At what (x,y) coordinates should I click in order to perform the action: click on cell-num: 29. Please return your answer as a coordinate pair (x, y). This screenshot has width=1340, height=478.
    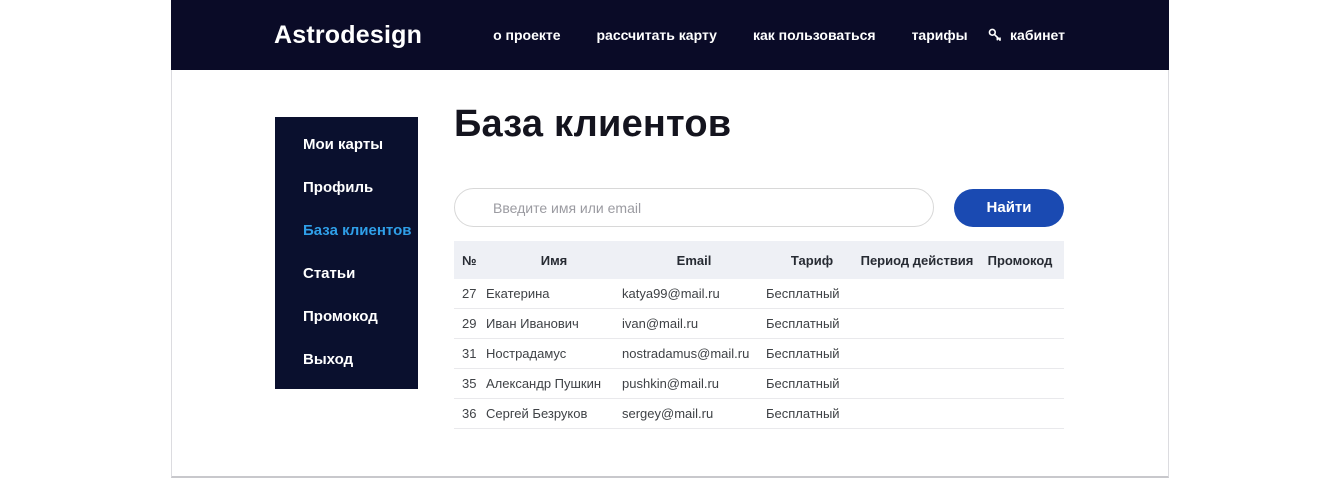
    Looking at the image, I should click on (469, 323).